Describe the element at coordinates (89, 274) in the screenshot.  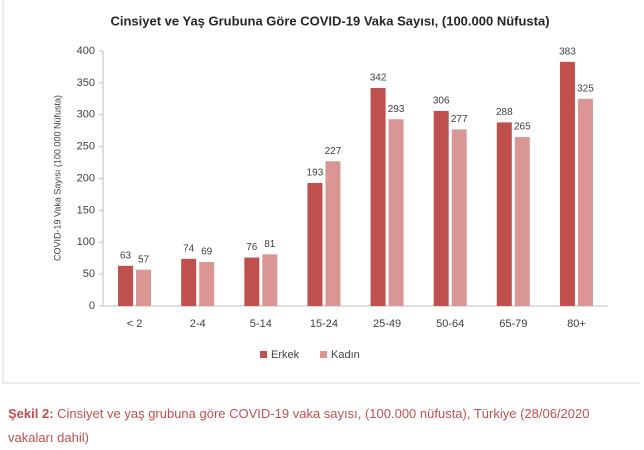
I see `y-tick-label: 50` at that location.